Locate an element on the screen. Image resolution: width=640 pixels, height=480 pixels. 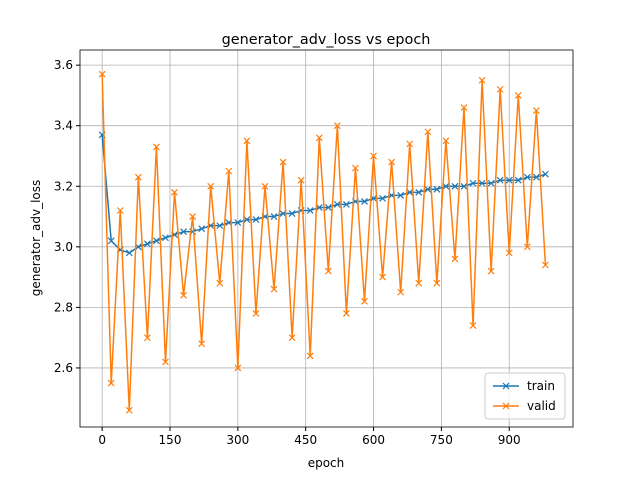
y-tick-label: 2.8 is located at coordinates (63, 307).